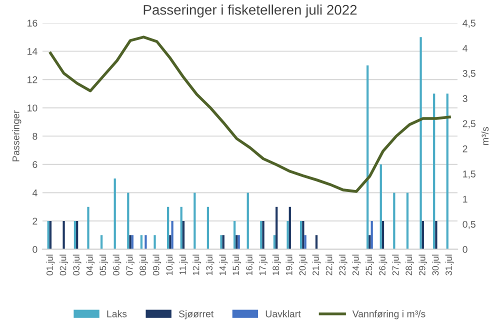  What do you see at coordinates (396, 265) in the screenshot?
I see `x-tick-label: 27.jul` at bounding box center [396, 265].